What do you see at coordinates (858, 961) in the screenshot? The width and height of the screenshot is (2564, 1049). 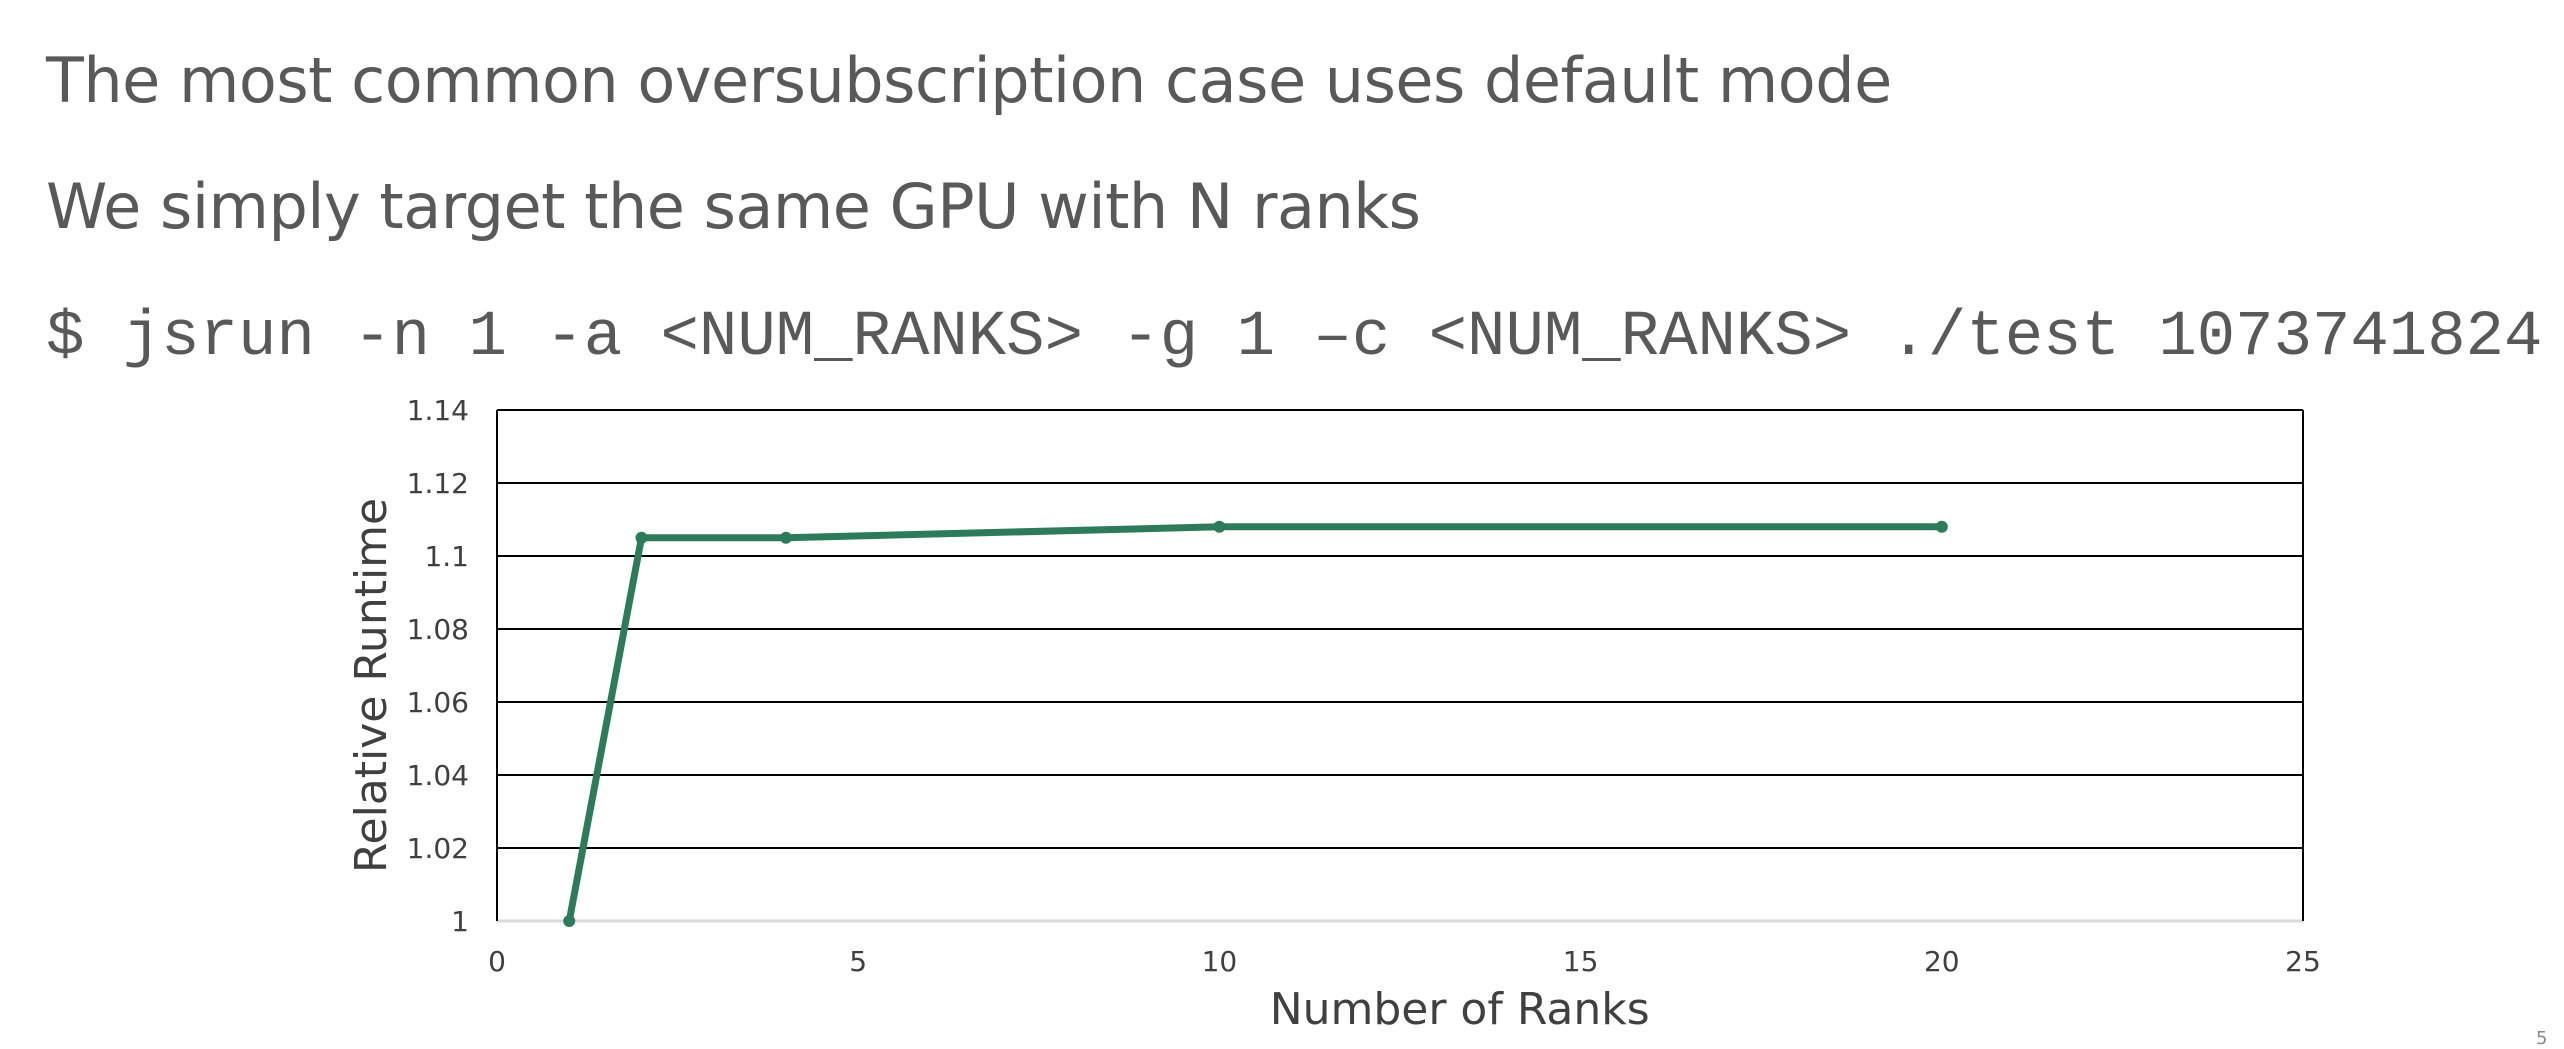 I see `x-tick-label: 5` at bounding box center [858, 961].